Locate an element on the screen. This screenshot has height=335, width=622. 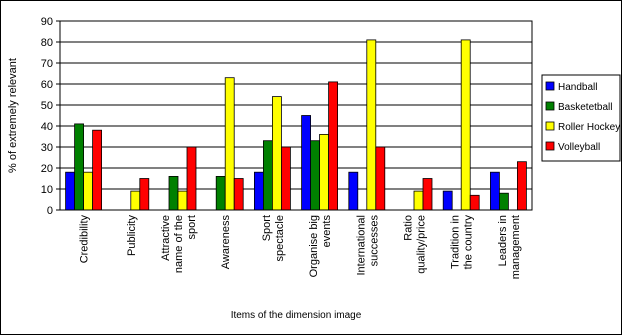
x-axis-label: Items of the dimension image is located at coordinates (296, 315).